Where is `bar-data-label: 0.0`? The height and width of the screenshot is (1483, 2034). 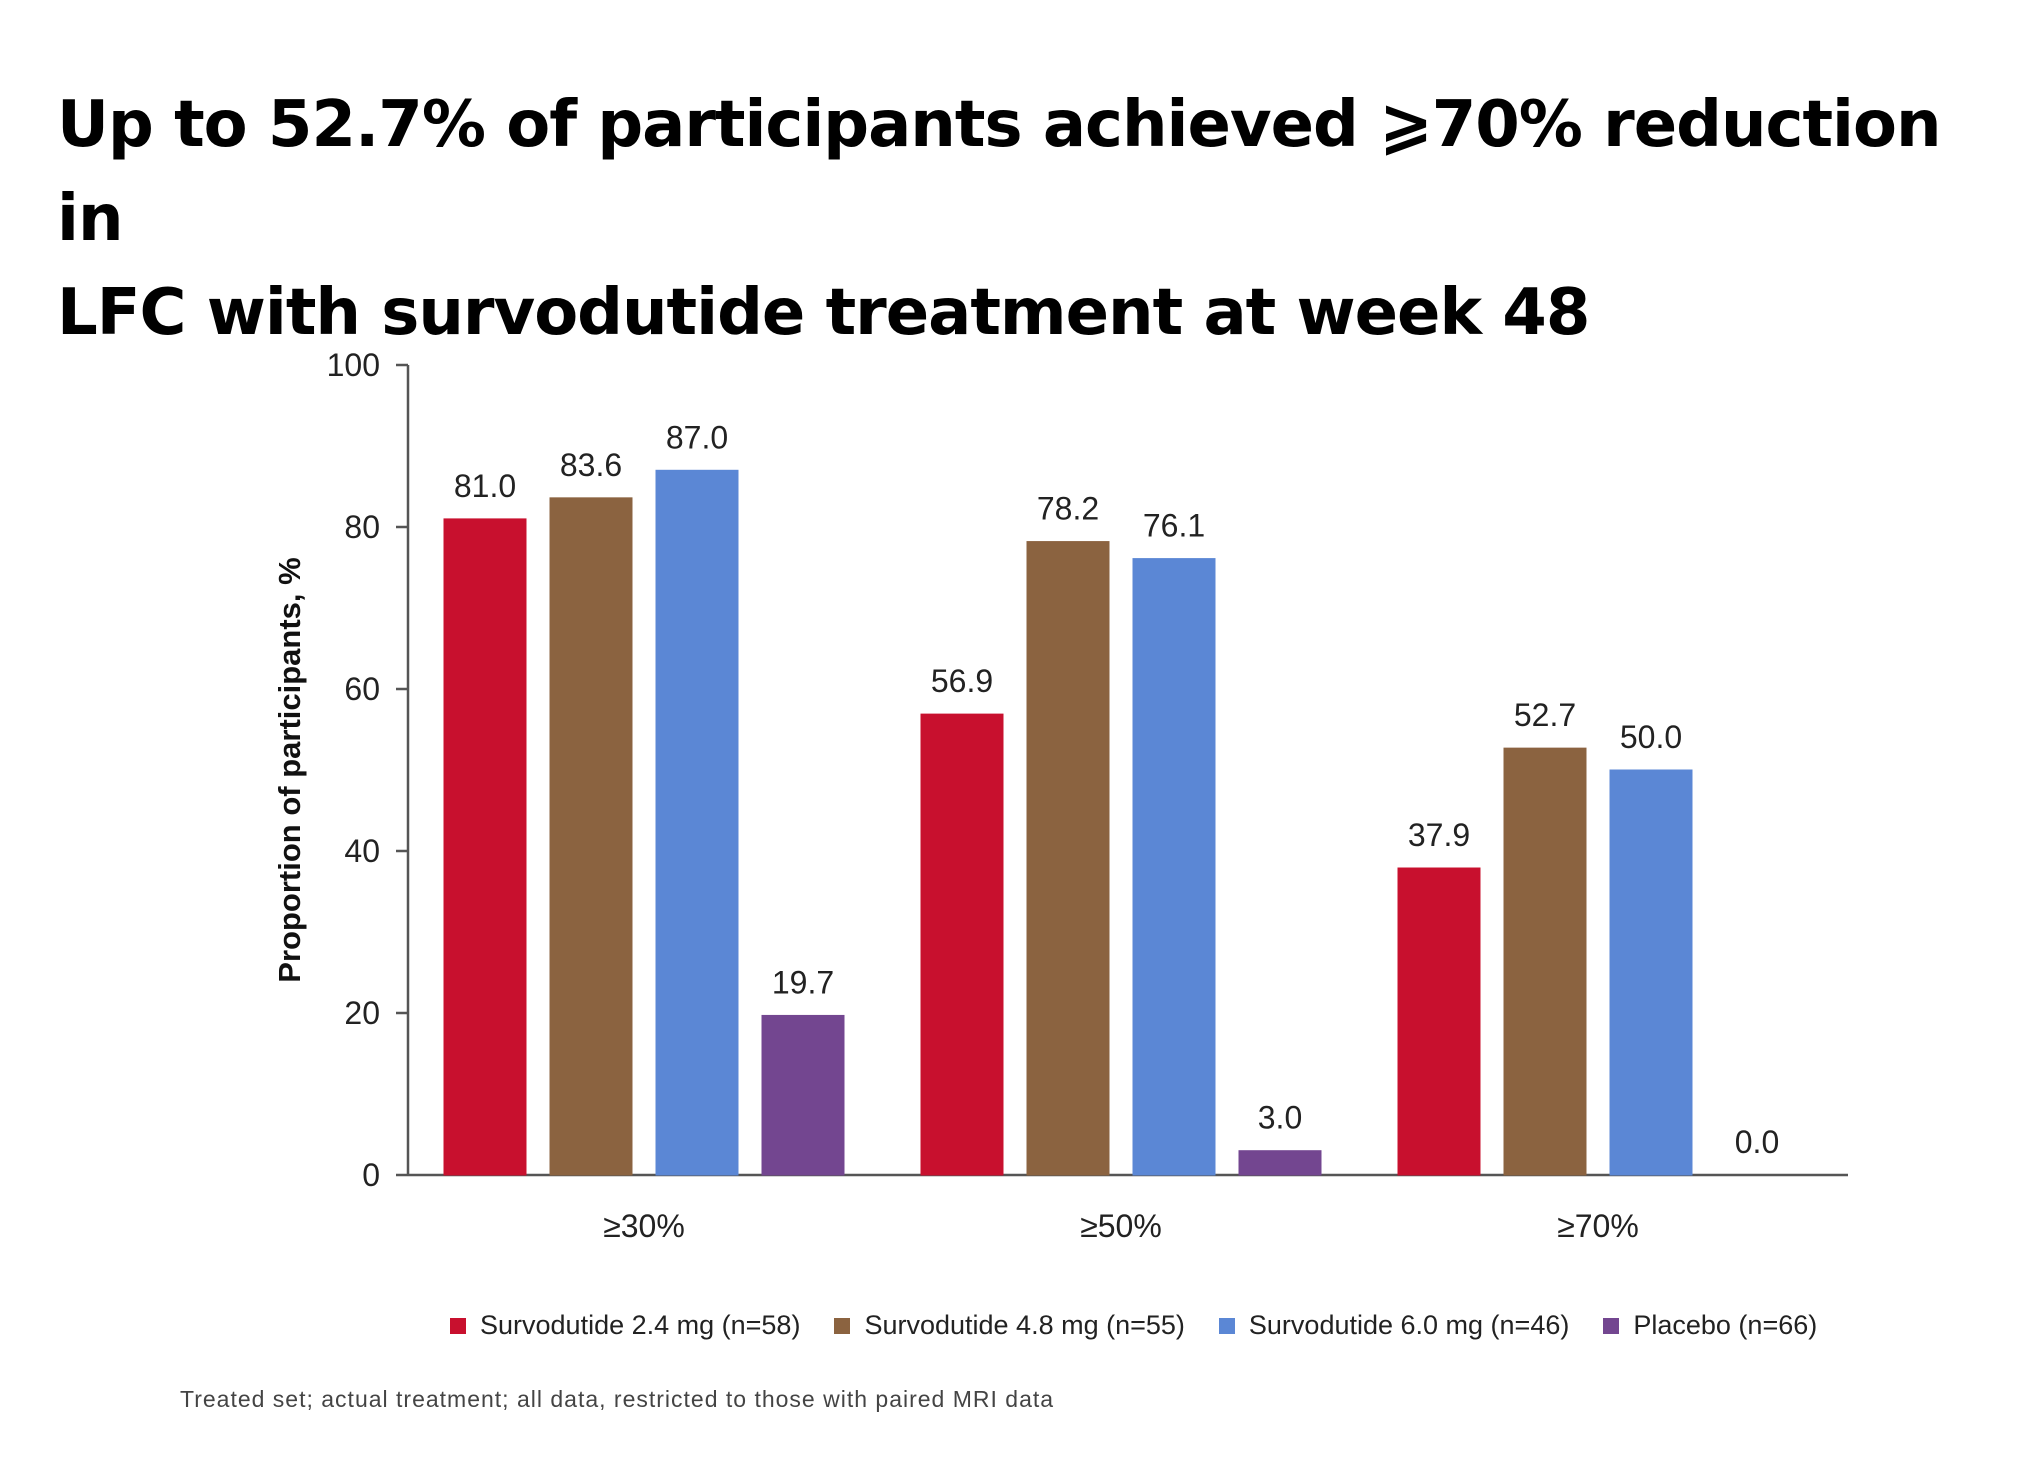
bar-data-label: 0.0 is located at coordinates (1757, 1142).